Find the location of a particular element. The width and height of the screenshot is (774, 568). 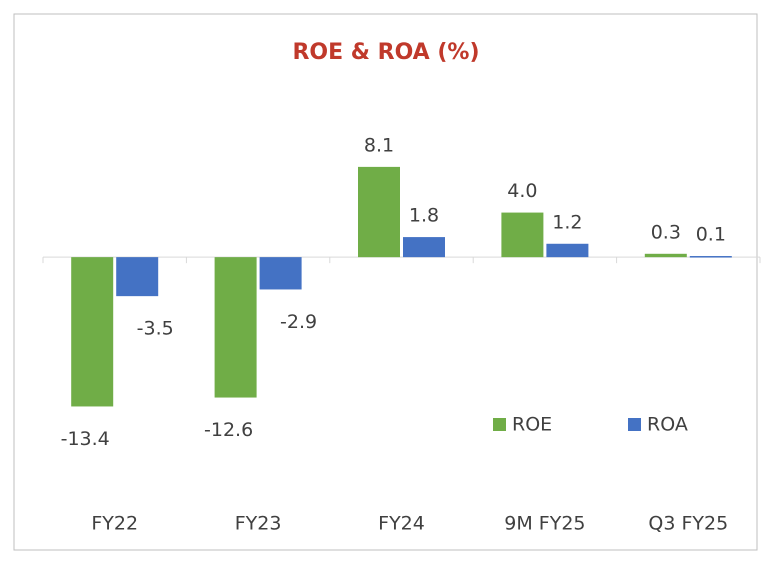

data-label: 0.1 is located at coordinates (711, 235).